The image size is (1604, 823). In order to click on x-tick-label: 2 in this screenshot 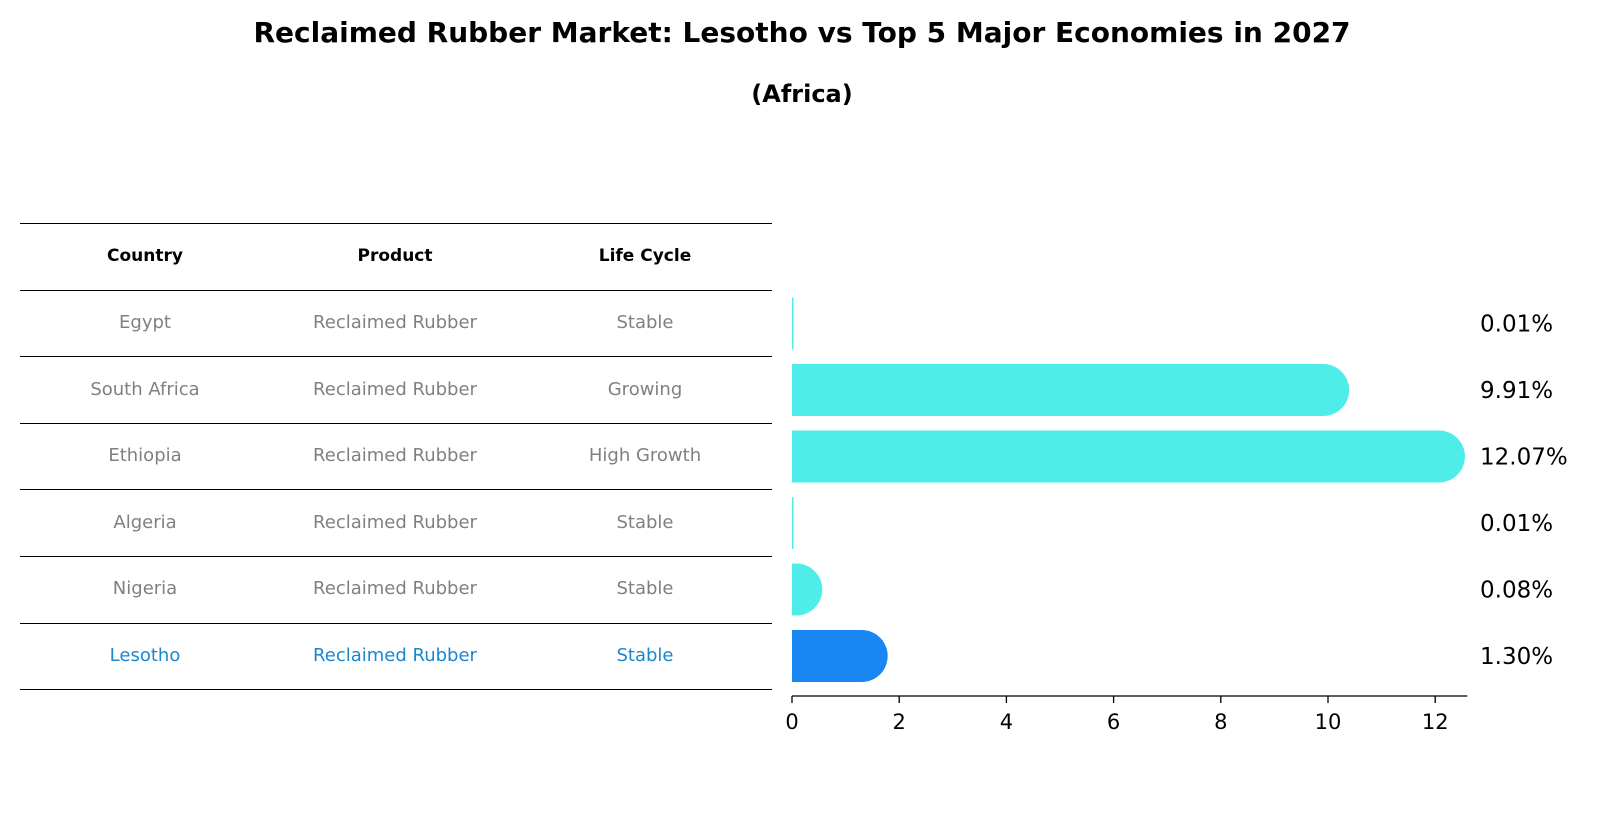, I will do `click(899, 722)`.